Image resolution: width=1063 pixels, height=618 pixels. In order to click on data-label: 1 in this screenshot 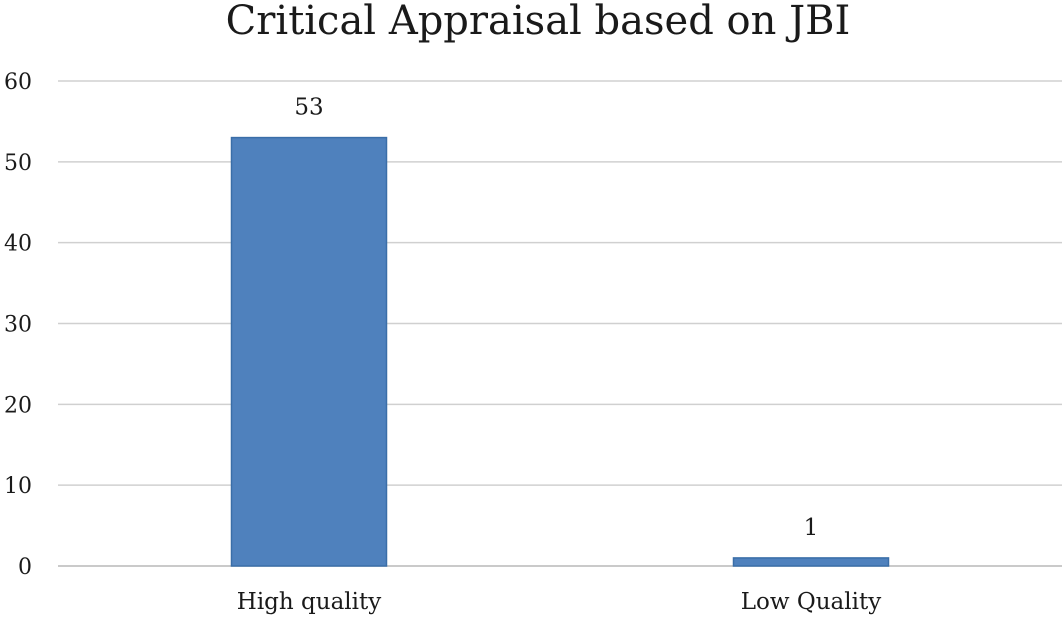, I will do `click(811, 528)`.